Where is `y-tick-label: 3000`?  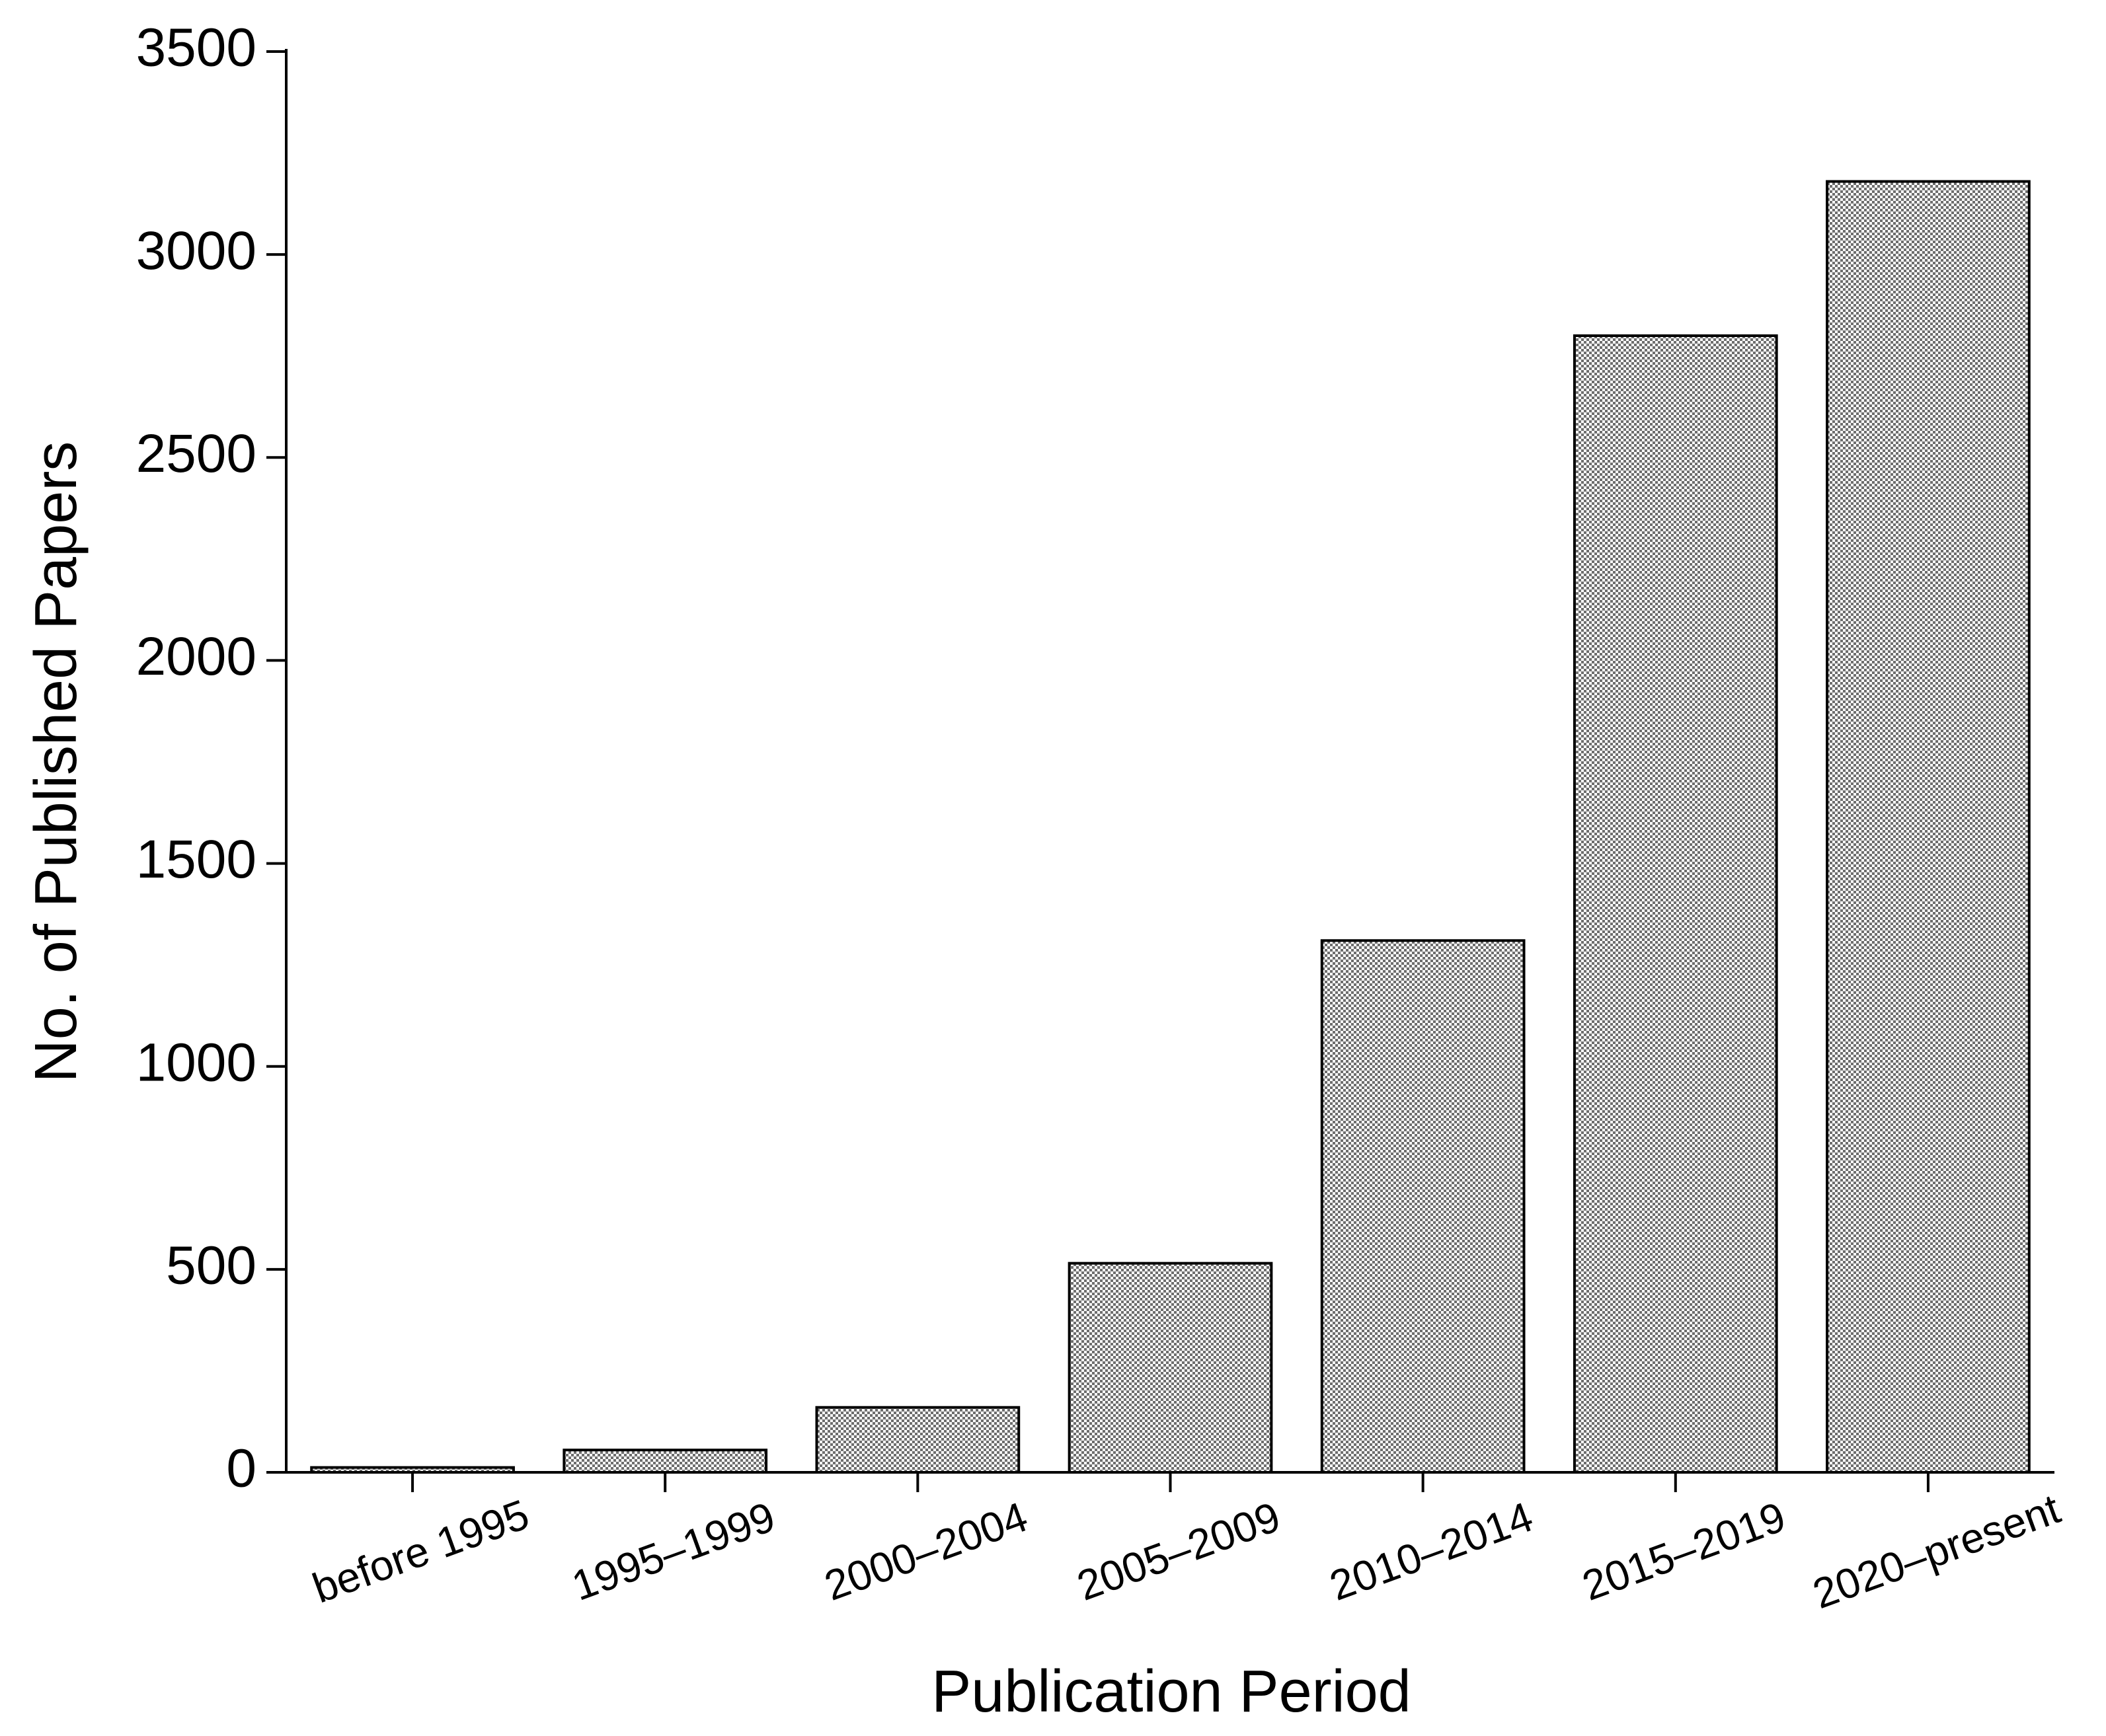 y-tick-label: 3000 is located at coordinates (196, 251).